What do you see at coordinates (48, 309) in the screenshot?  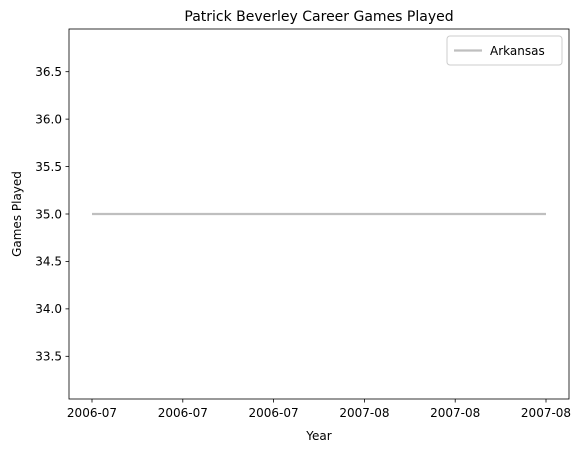 I see `y-tick-label: 34.0` at bounding box center [48, 309].